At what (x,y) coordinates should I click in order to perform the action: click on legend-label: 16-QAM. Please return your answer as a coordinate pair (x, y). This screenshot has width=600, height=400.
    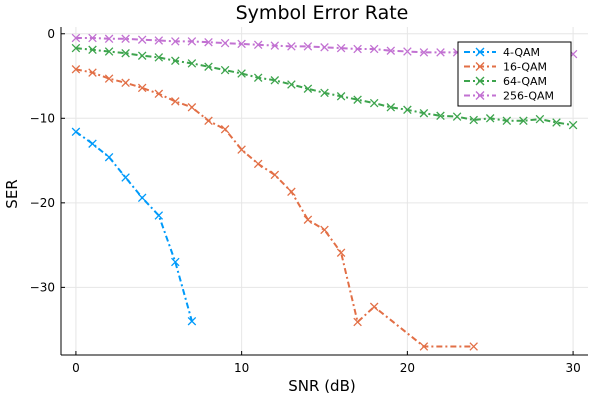
    Looking at the image, I should click on (525, 67).